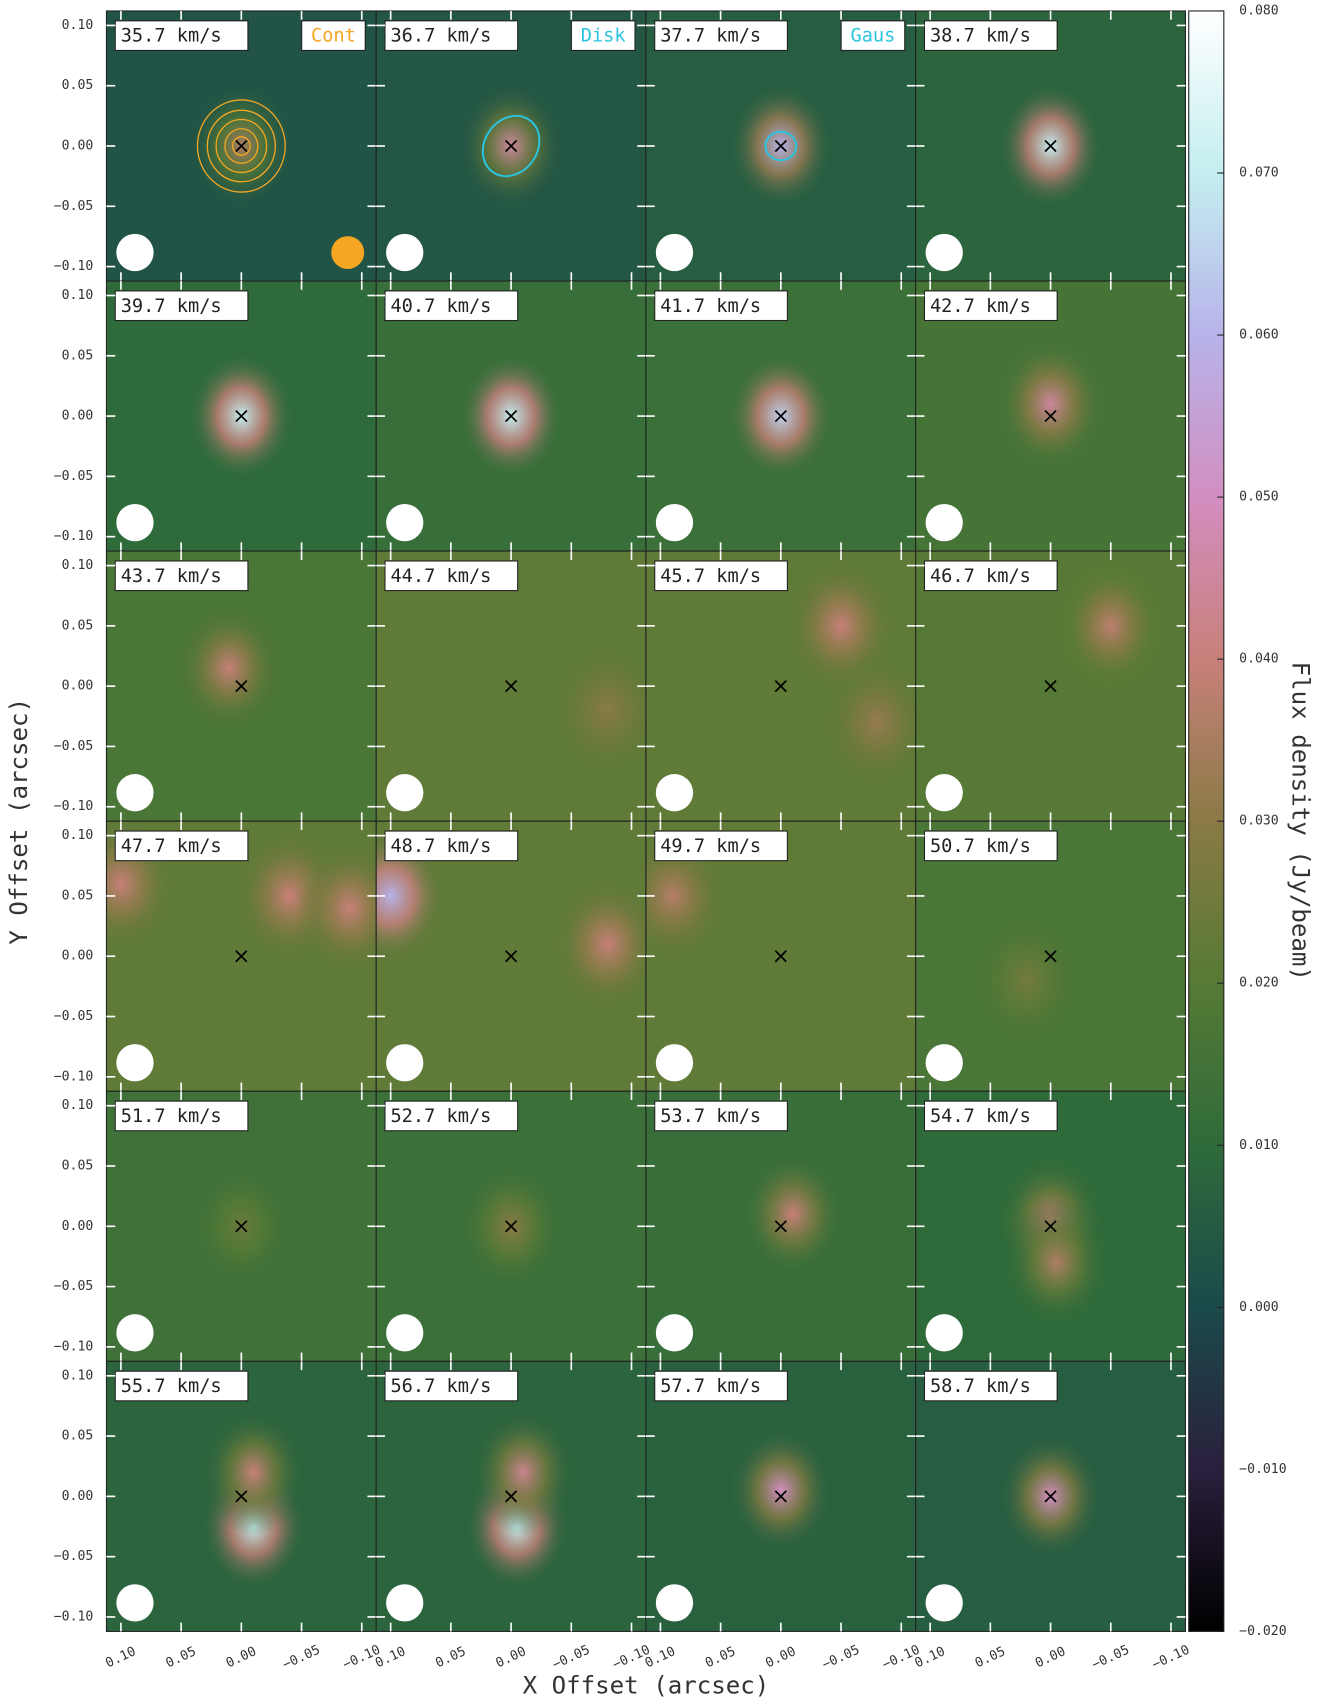  Describe the element at coordinates (440, 576) in the screenshot. I see `channel-label: 44.7 km/s` at that location.